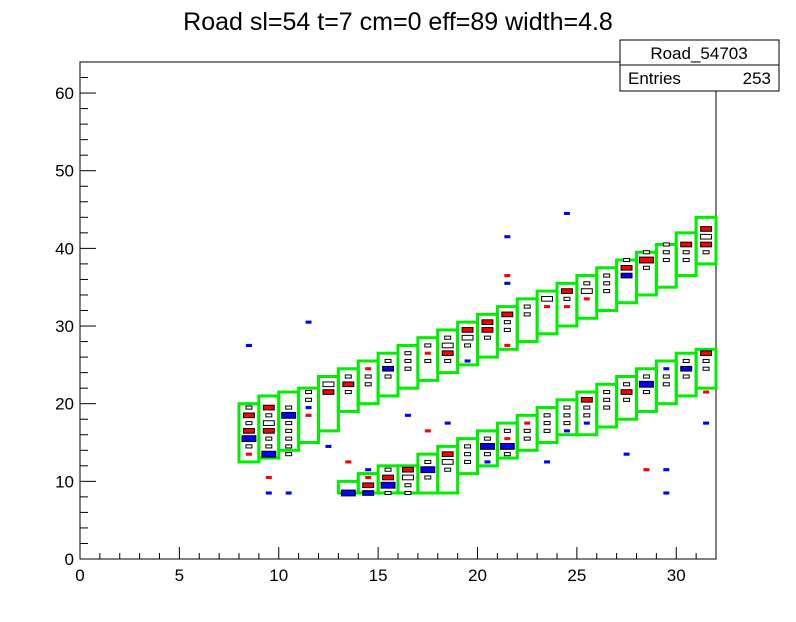 The image size is (796, 622). I want to click on x-tick-label: 25, so click(576, 575).